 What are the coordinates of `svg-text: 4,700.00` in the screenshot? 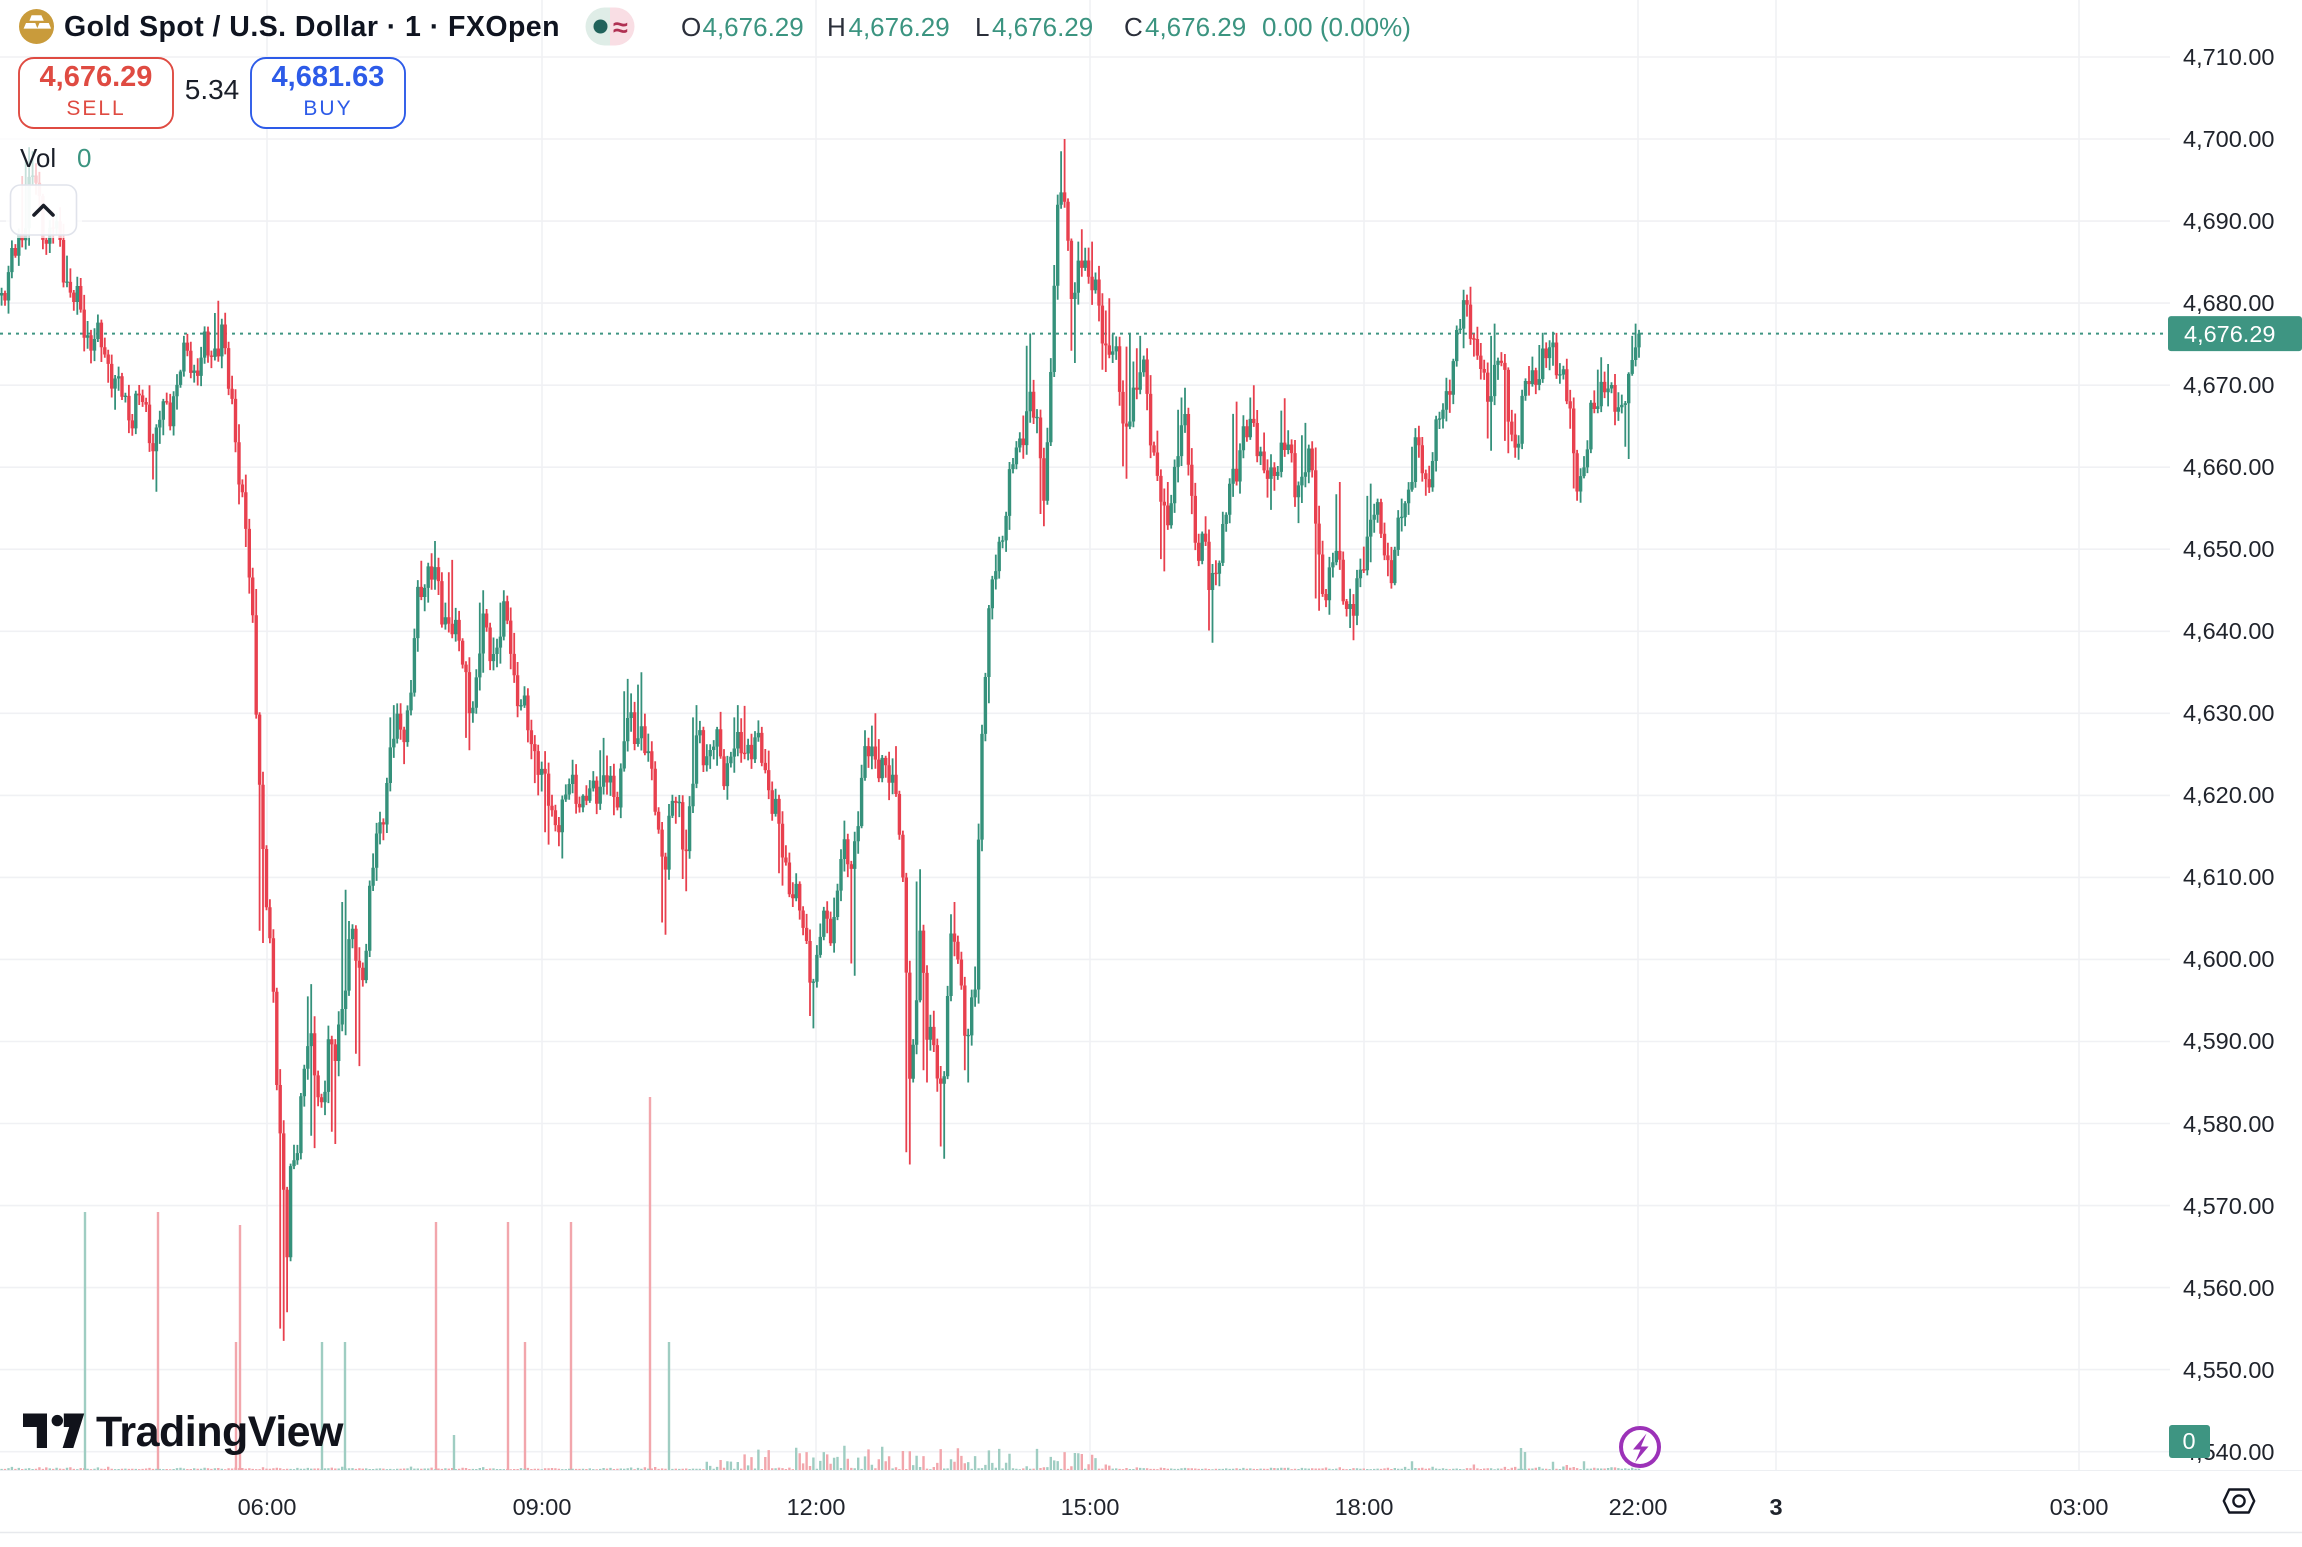 It's located at (2228, 139).